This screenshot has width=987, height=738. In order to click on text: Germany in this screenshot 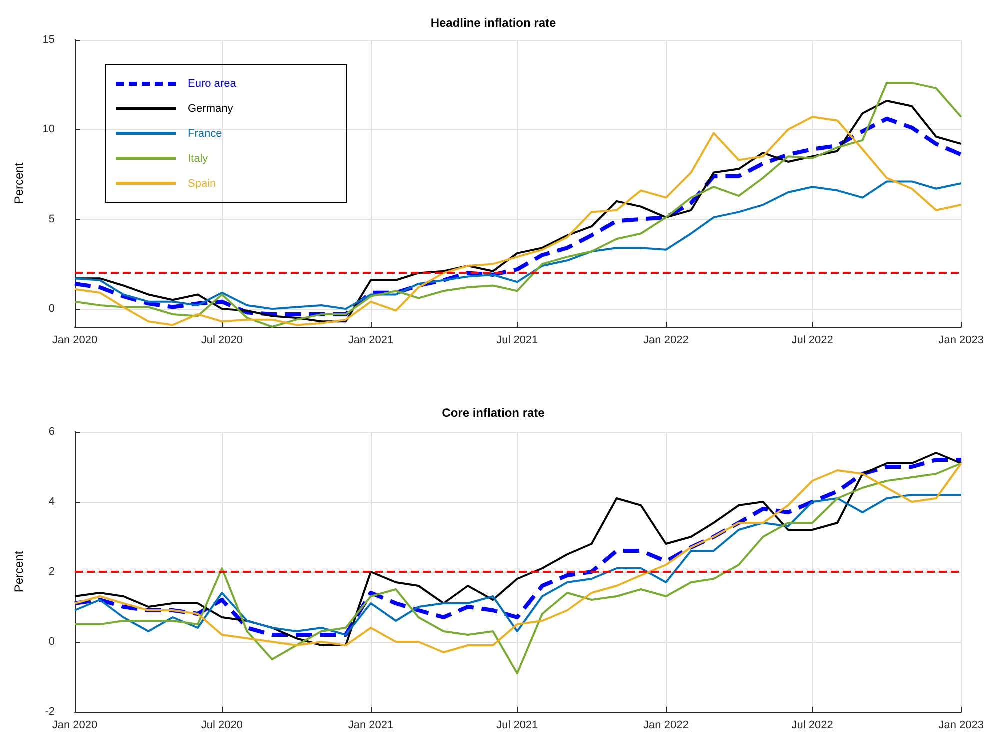, I will do `click(211, 108)`.